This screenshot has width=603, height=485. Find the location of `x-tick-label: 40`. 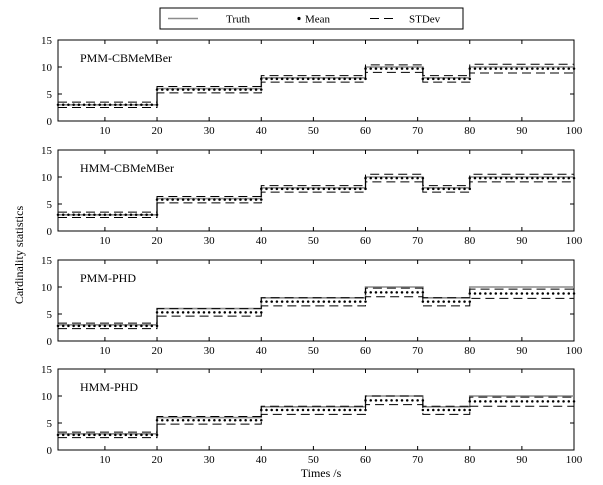

x-tick-label: 40 is located at coordinates (262, 460).